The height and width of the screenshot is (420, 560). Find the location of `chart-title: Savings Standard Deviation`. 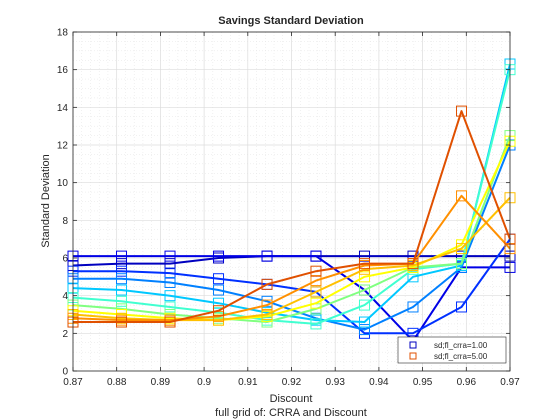

chart-title: Savings Standard Deviation is located at coordinates (291, 21).